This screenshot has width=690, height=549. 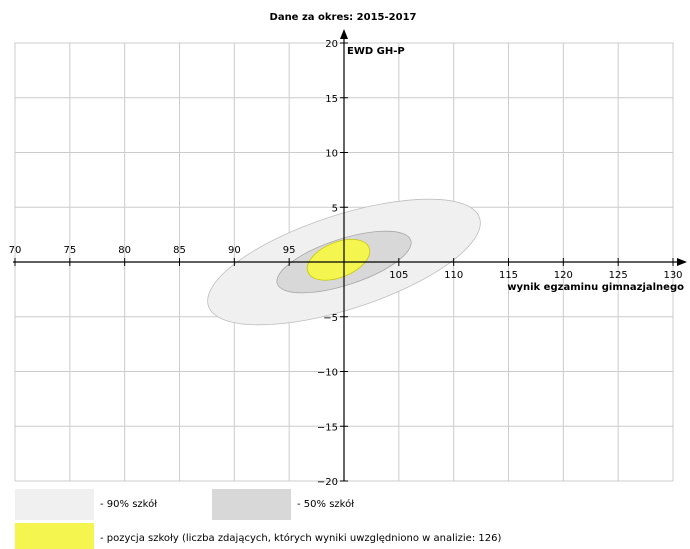 I want to click on x-tick-label: 85, so click(x=179, y=250).